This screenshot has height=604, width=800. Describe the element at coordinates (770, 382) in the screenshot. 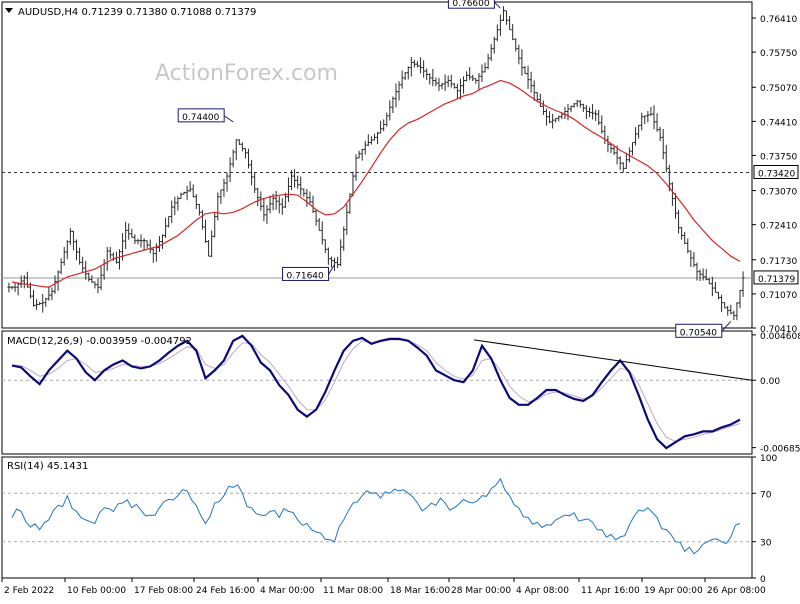

I see `macd-tick-label: 0.00` at that location.